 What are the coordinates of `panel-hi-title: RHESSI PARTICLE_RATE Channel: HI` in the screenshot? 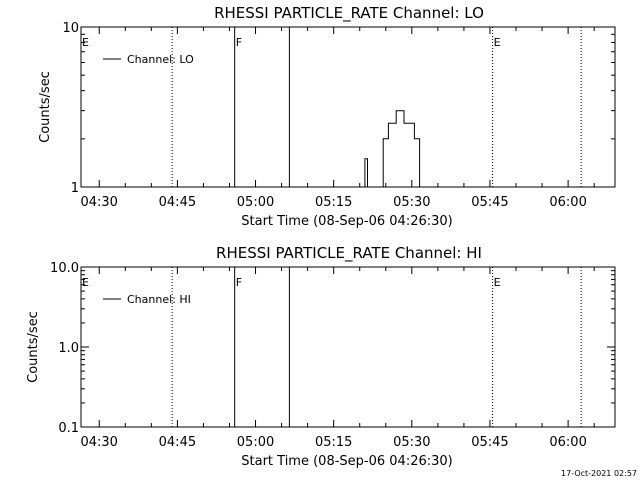 It's located at (349, 253).